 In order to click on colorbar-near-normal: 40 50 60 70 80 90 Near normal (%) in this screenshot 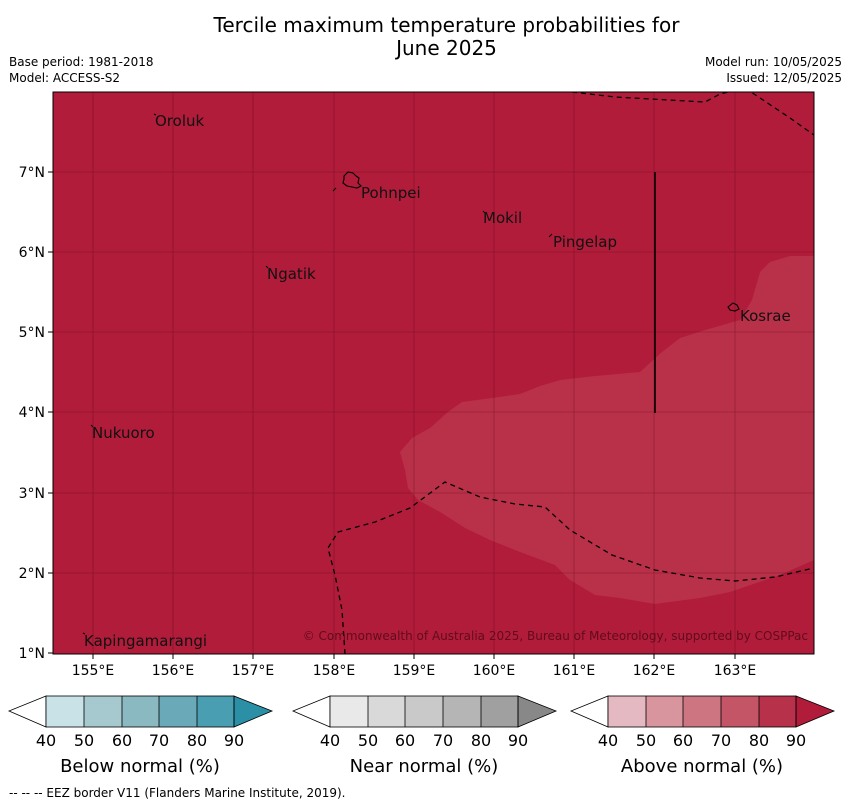, I will do `click(424, 736)`.